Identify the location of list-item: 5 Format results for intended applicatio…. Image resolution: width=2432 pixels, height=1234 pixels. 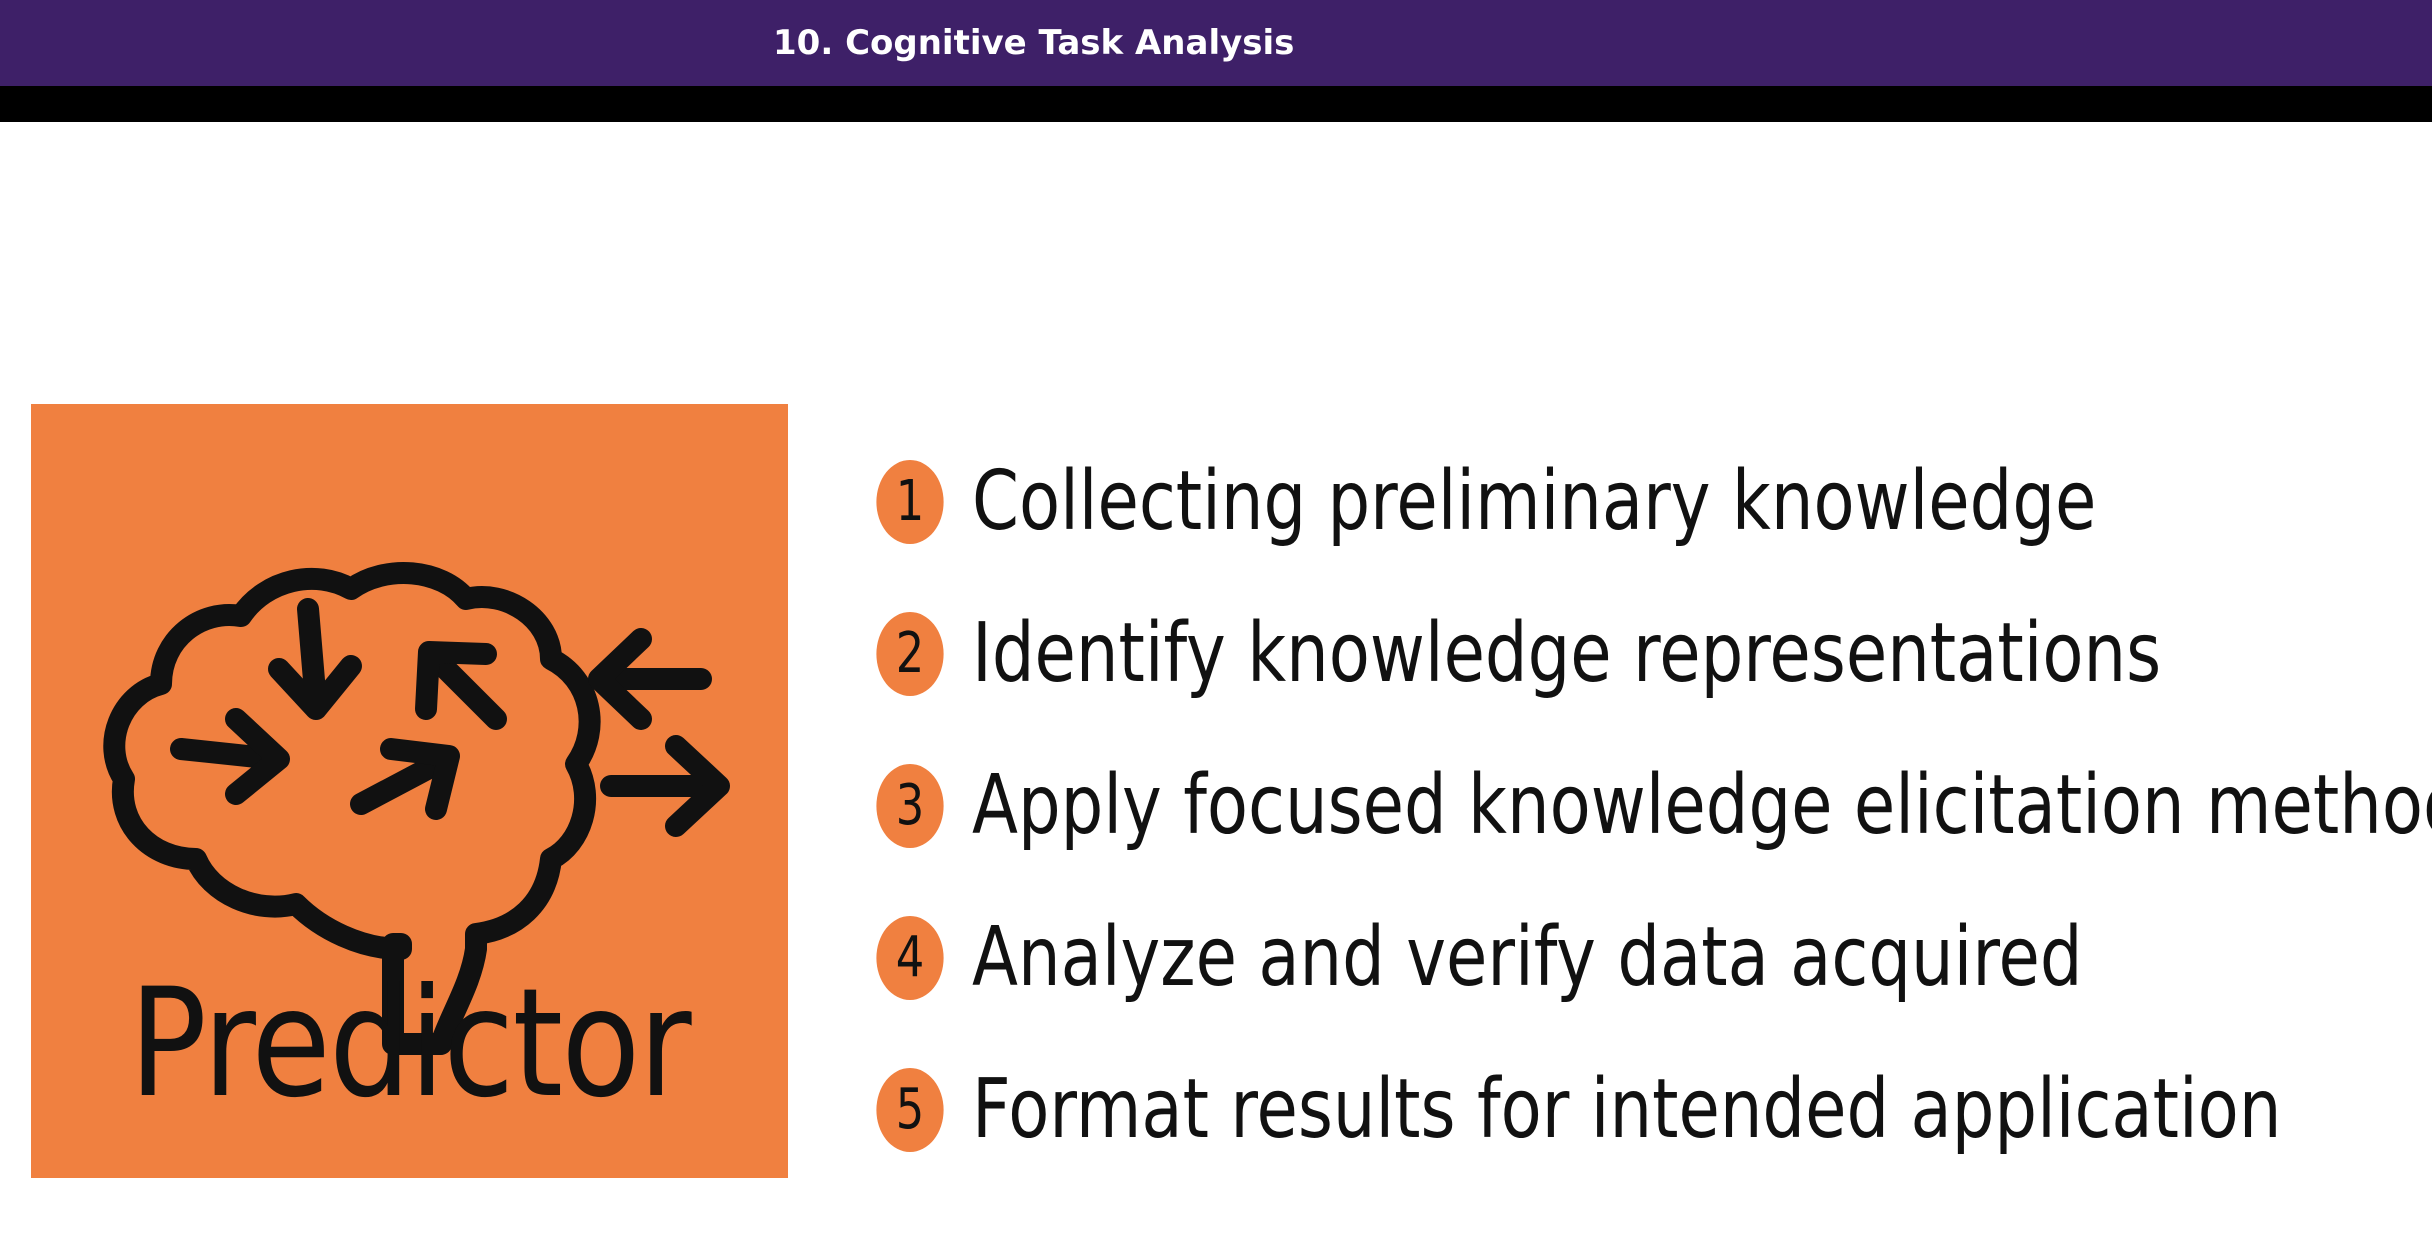
(1638, 1134).